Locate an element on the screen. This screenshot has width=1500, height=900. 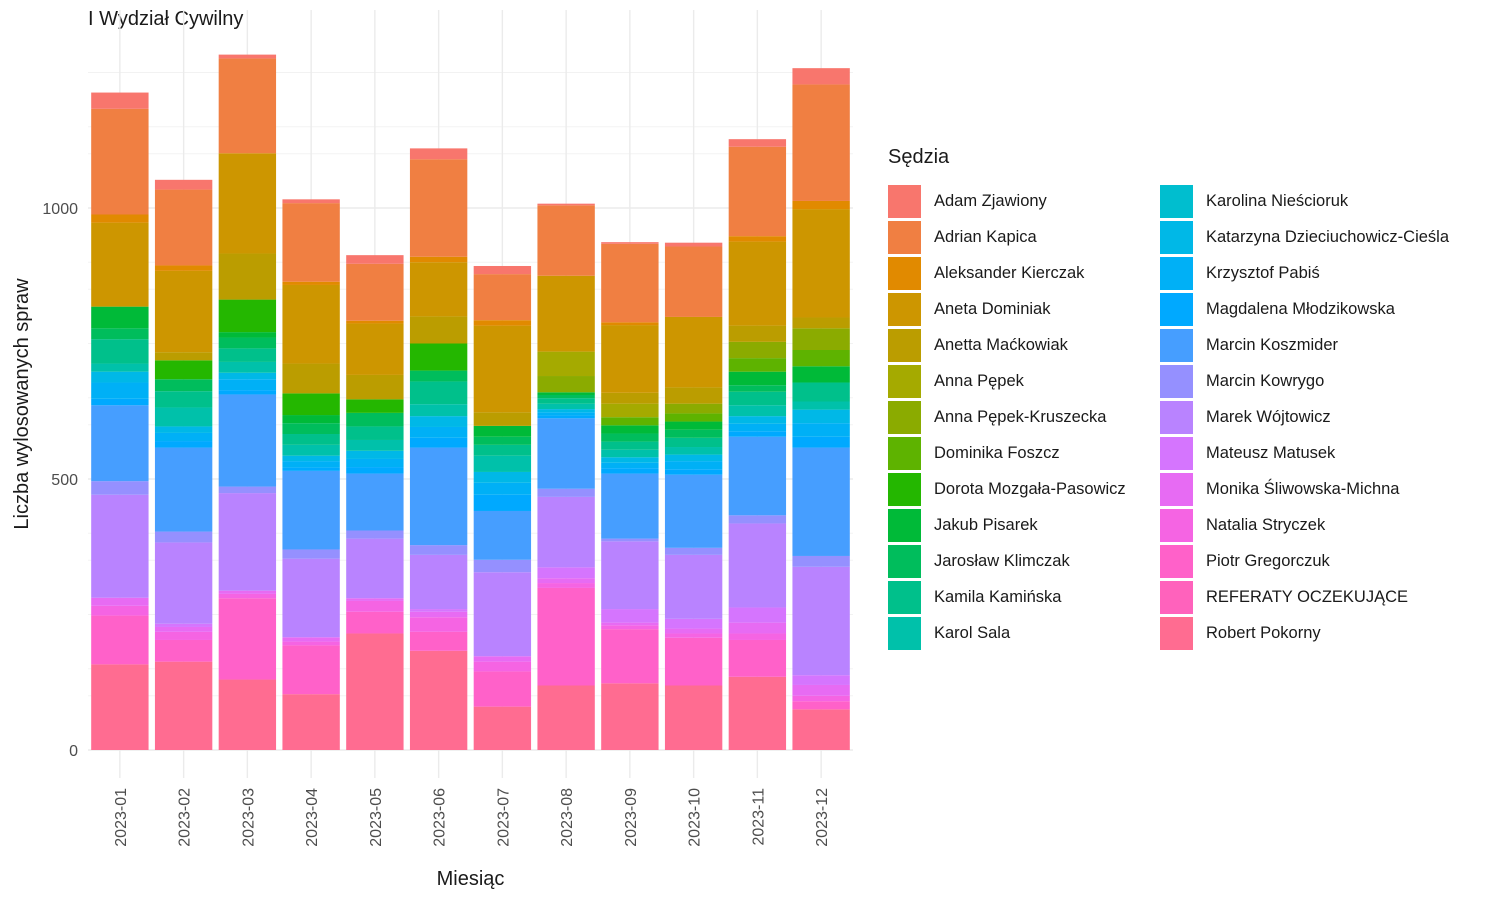
legend-label: Jakub Pisarek is located at coordinates (986, 524).